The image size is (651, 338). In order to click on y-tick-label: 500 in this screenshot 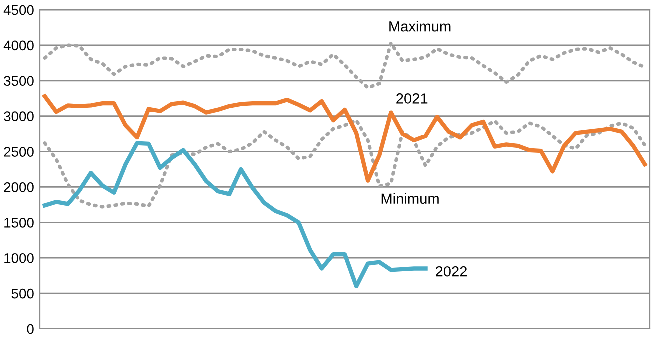, I will do `click(23, 293)`.